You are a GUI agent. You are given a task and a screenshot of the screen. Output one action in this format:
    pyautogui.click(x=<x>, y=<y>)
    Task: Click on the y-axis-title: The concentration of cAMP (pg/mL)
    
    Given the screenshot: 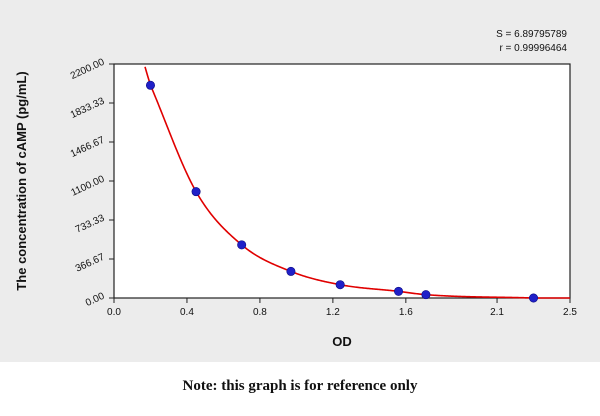 What is the action you would take?
    pyautogui.click(x=21, y=180)
    